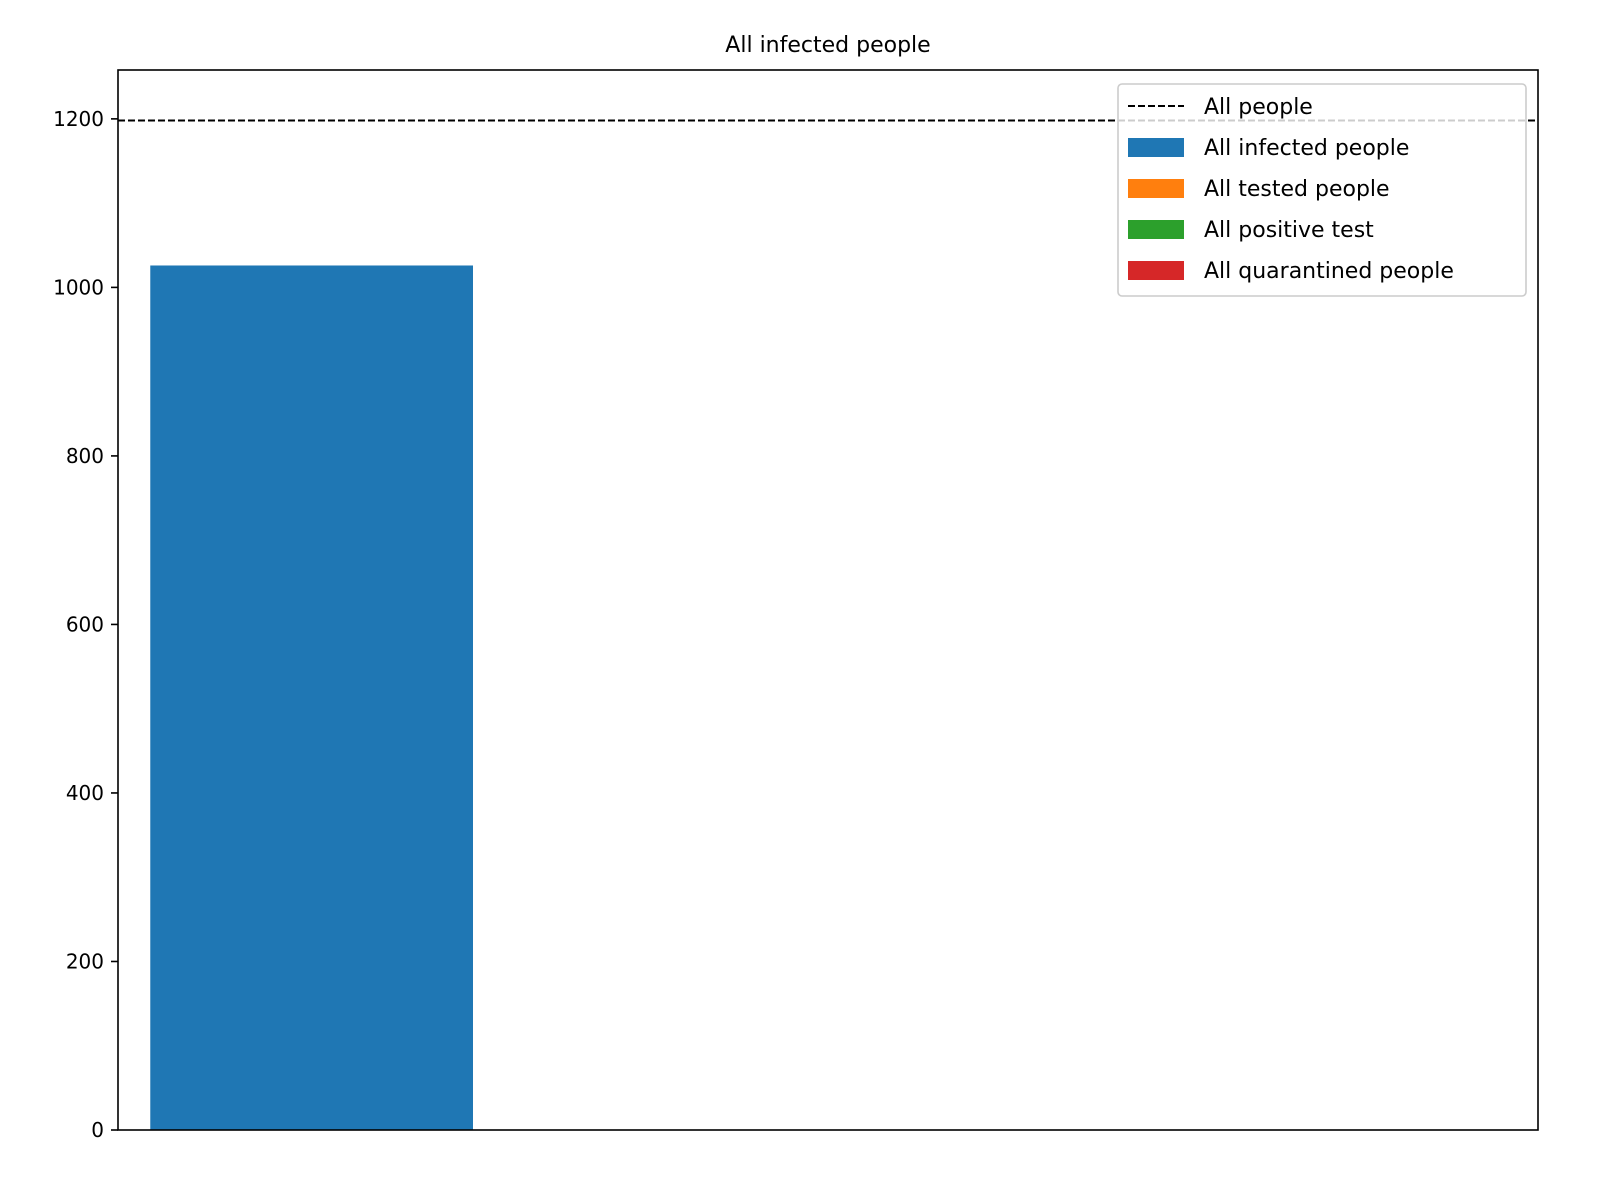  I want to click on y-tick-label-1: 200, so click(85, 961).